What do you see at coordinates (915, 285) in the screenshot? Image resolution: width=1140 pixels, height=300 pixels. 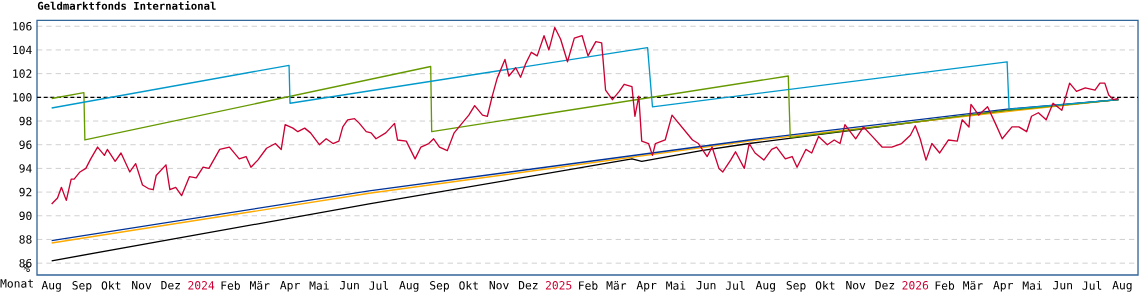 I see `x-tick-label: 2026` at bounding box center [915, 285].